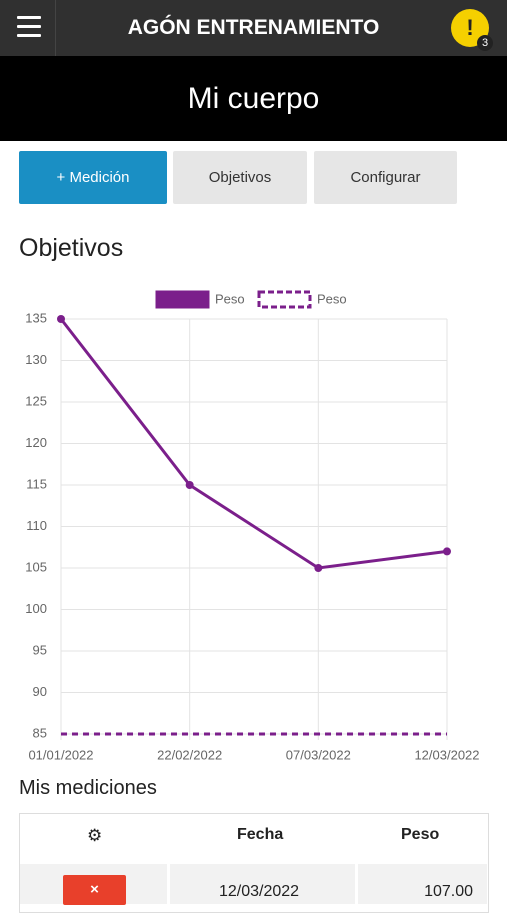  Describe the element at coordinates (36, 608) in the screenshot. I see `y-tick-label: 100` at that location.